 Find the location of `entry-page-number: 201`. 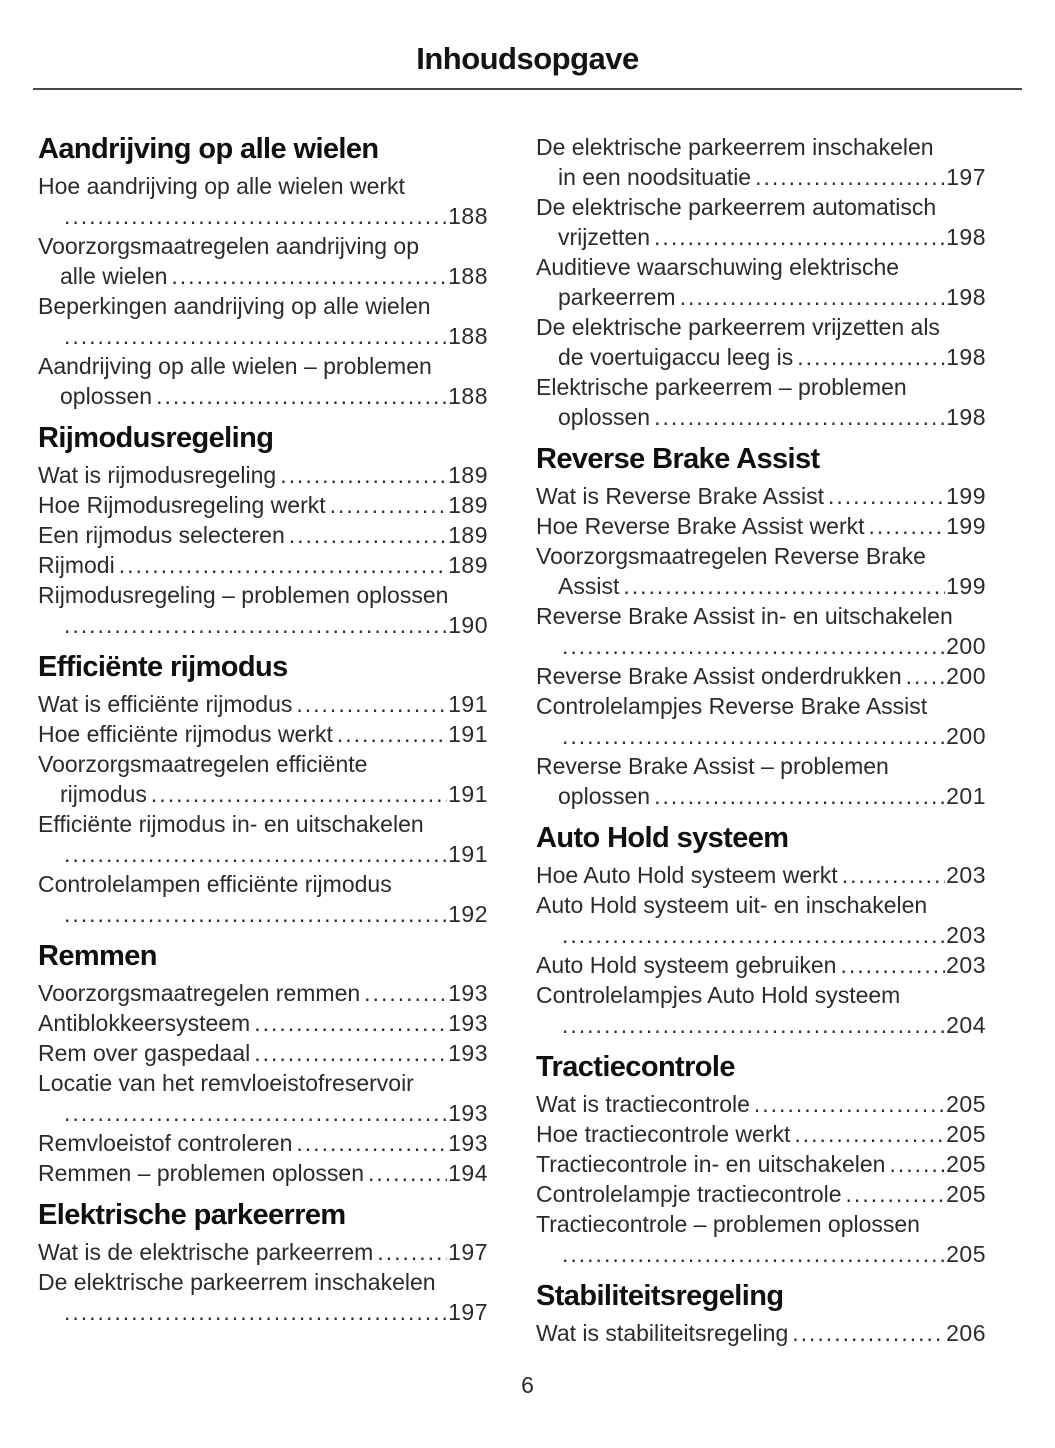

entry-page-number: 201 is located at coordinates (966, 796).